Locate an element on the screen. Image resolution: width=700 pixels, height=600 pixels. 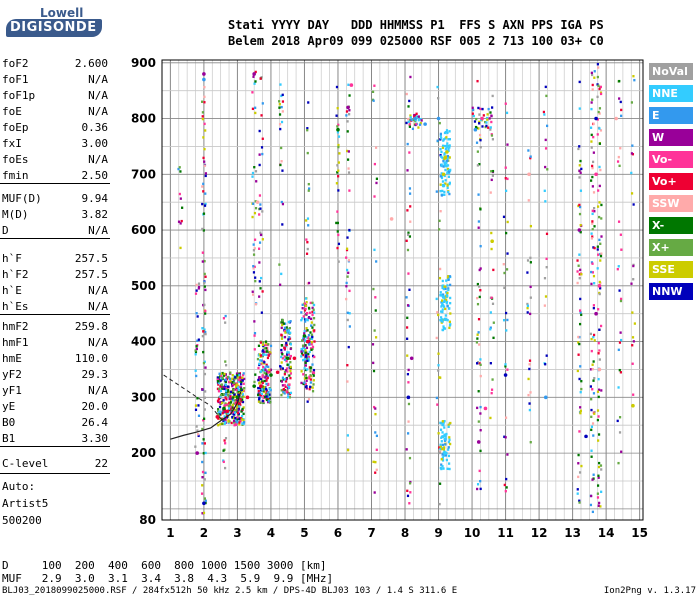
param-value: 26.4 is located at coordinates (95, 422).